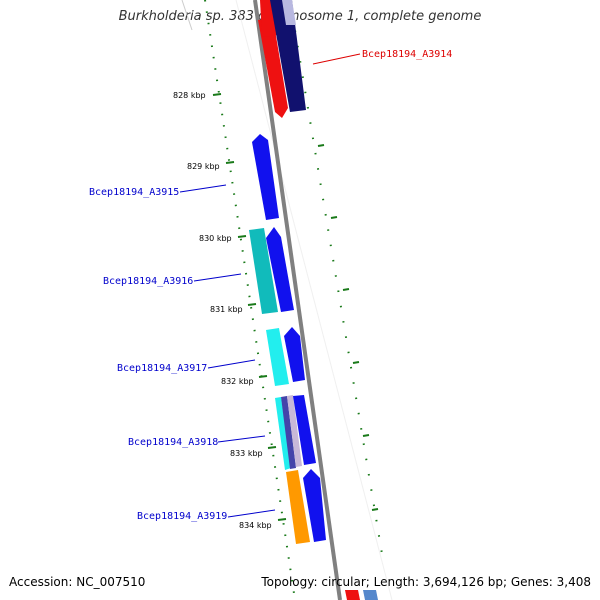  I want to click on gene-block-bottom-blue, so click(370, 595).